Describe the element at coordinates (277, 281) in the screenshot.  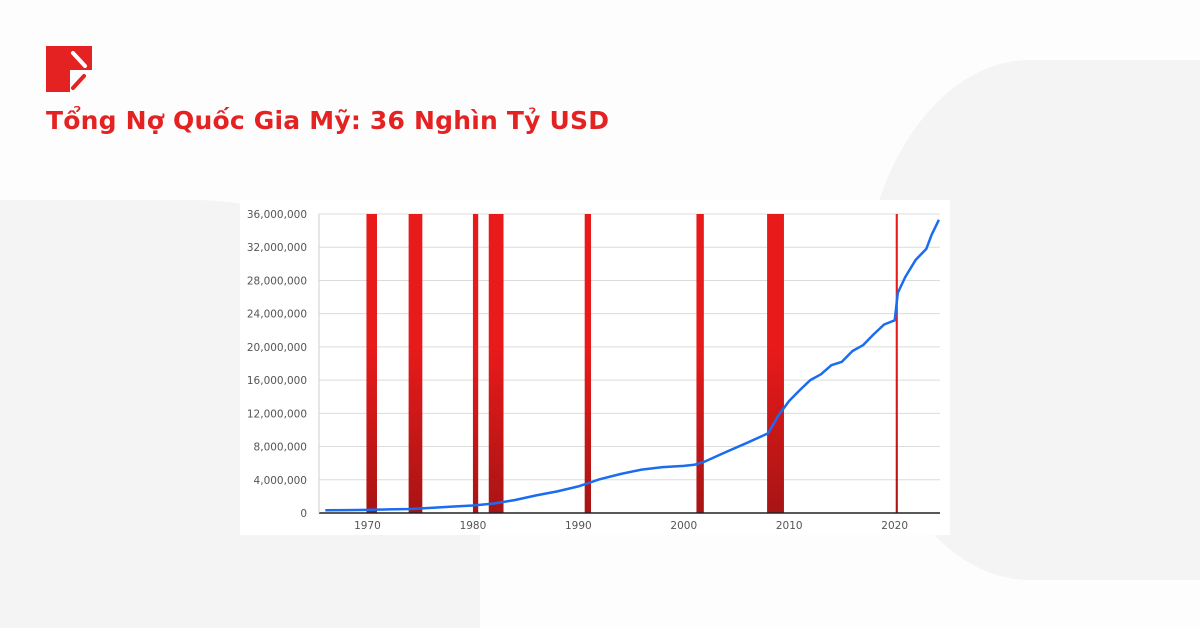
I see `y-tick-label: 28,000,000` at that location.